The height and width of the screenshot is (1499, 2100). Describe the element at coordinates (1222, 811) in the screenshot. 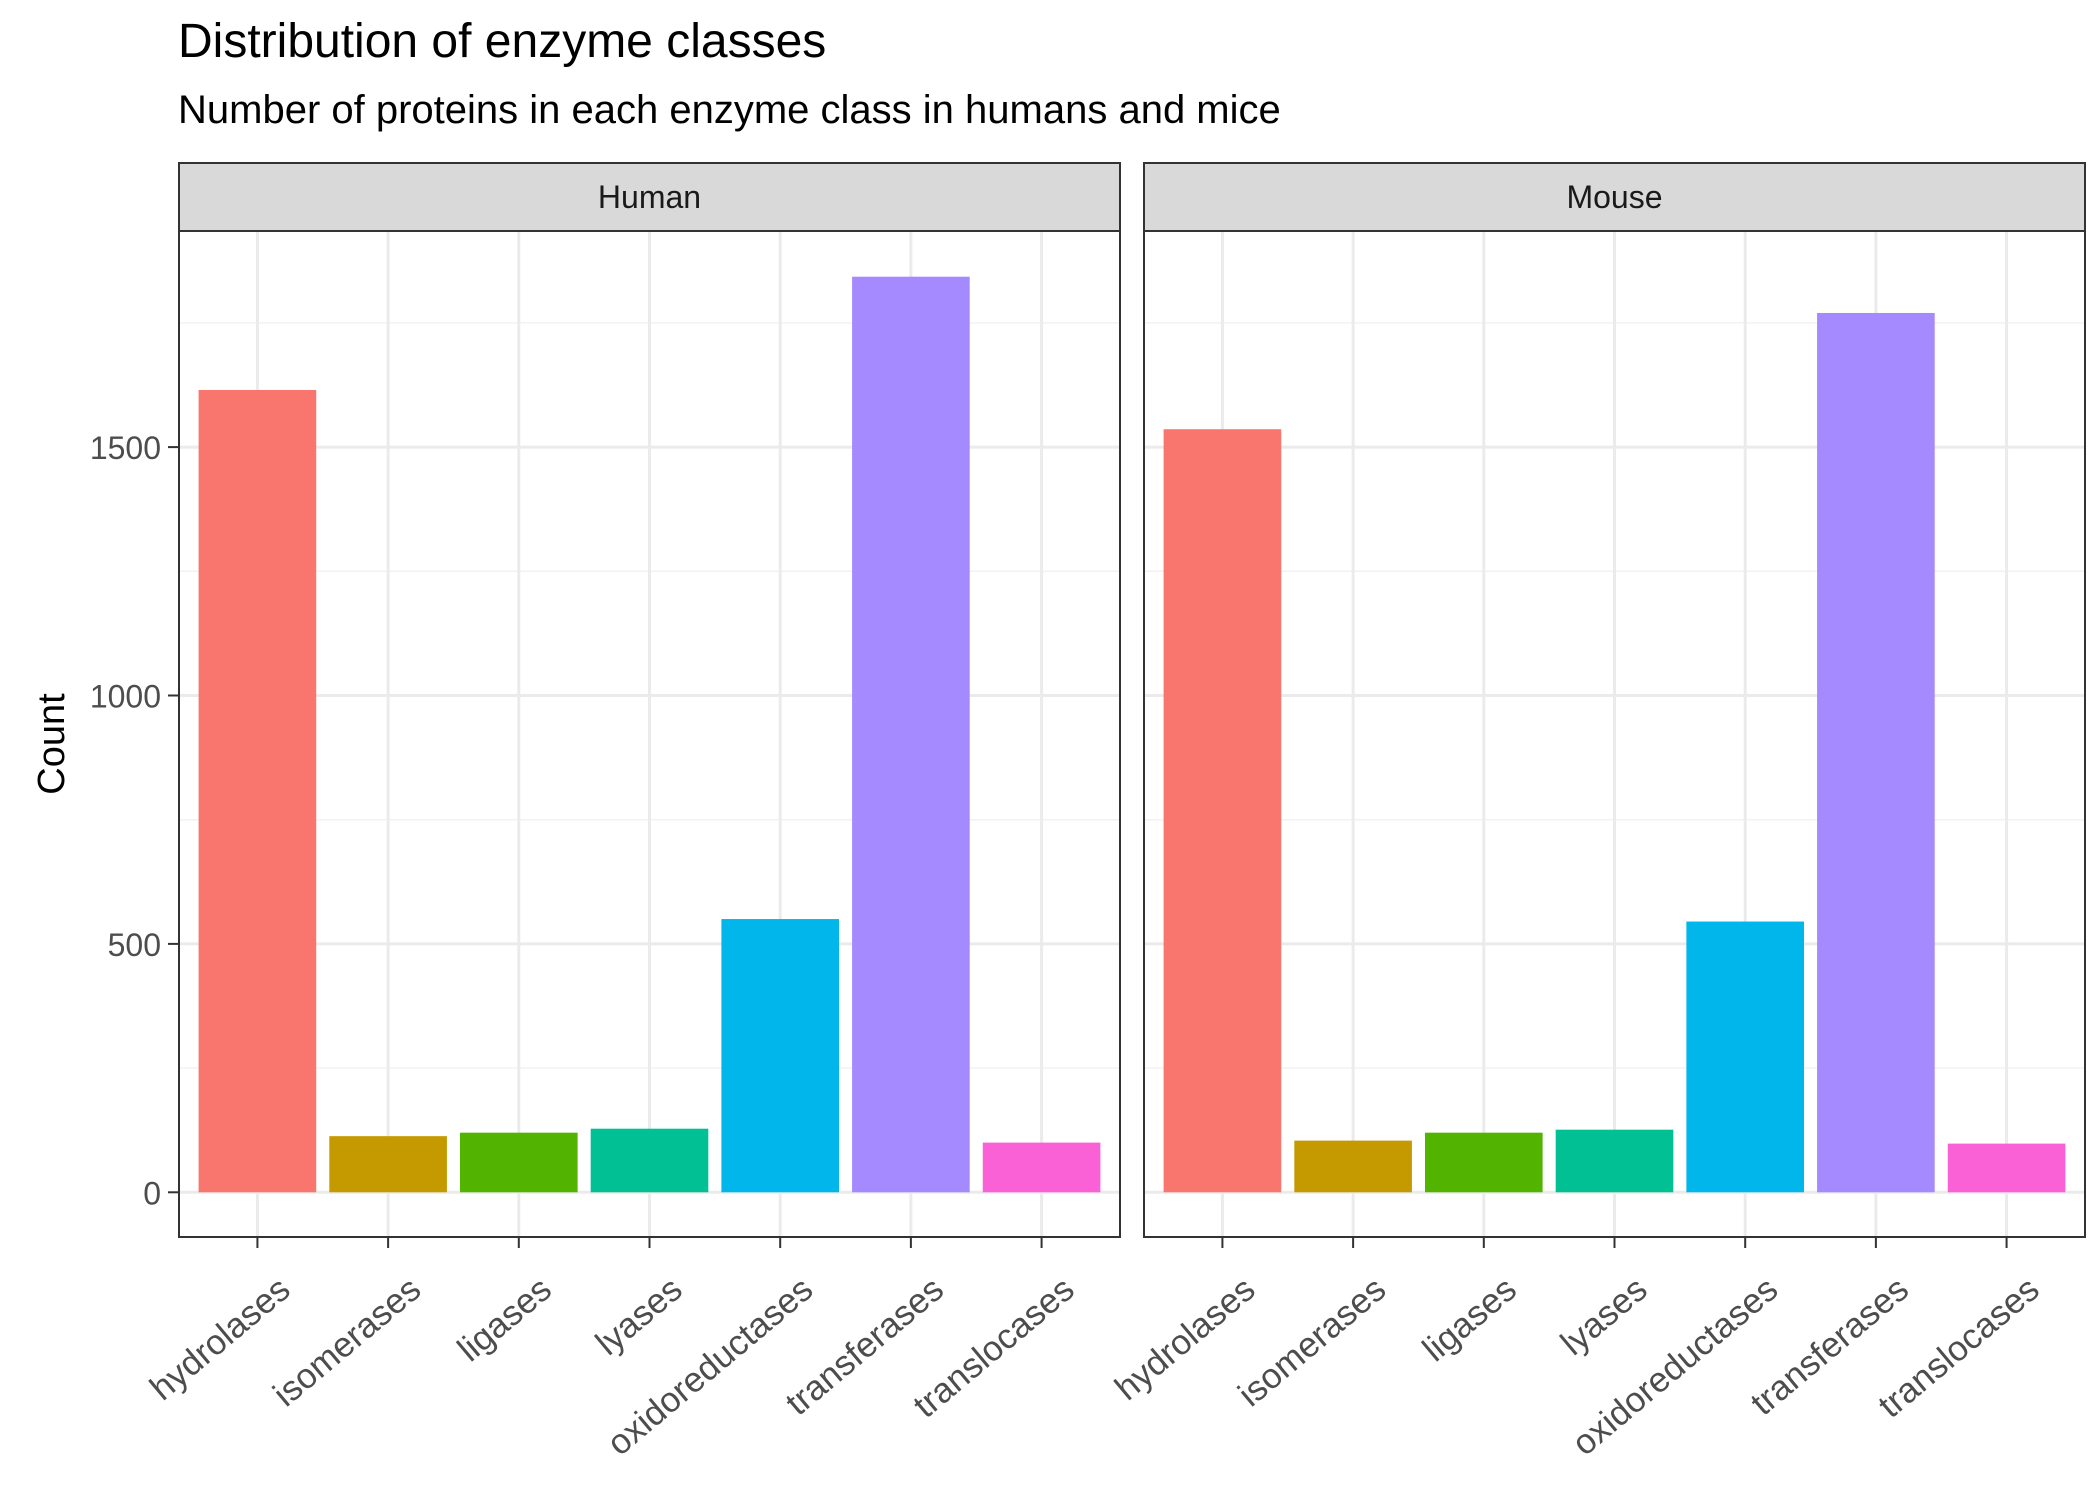

I see `bar-mouse-hydrolases` at that location.